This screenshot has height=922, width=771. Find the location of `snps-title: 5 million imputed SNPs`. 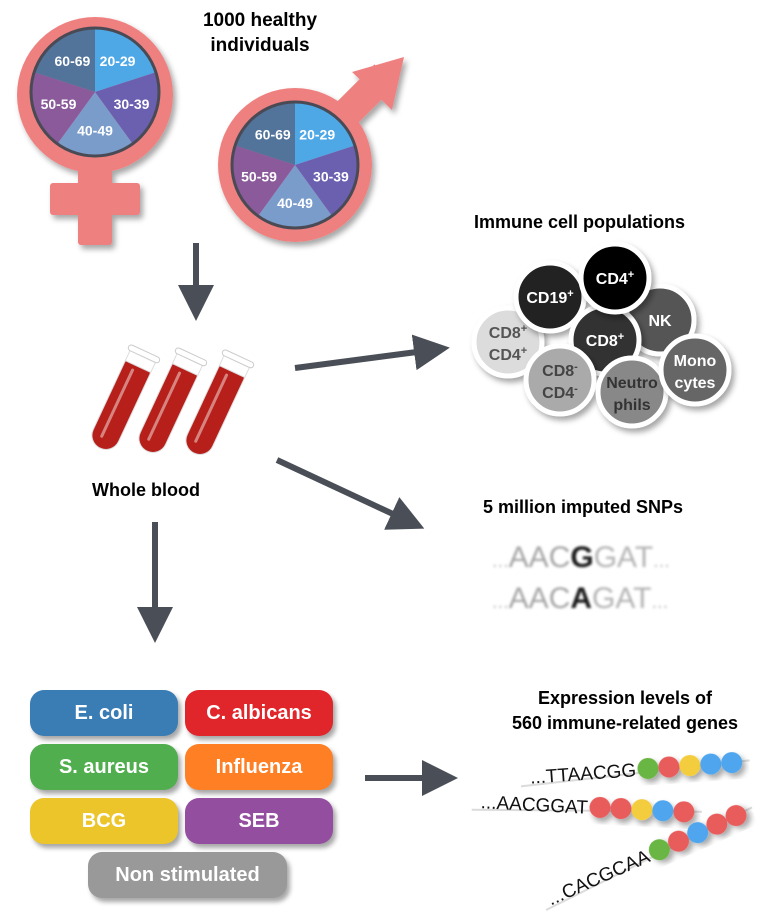

snps-title: 5 million imputed SNPs is located at coordinates (583, 507).